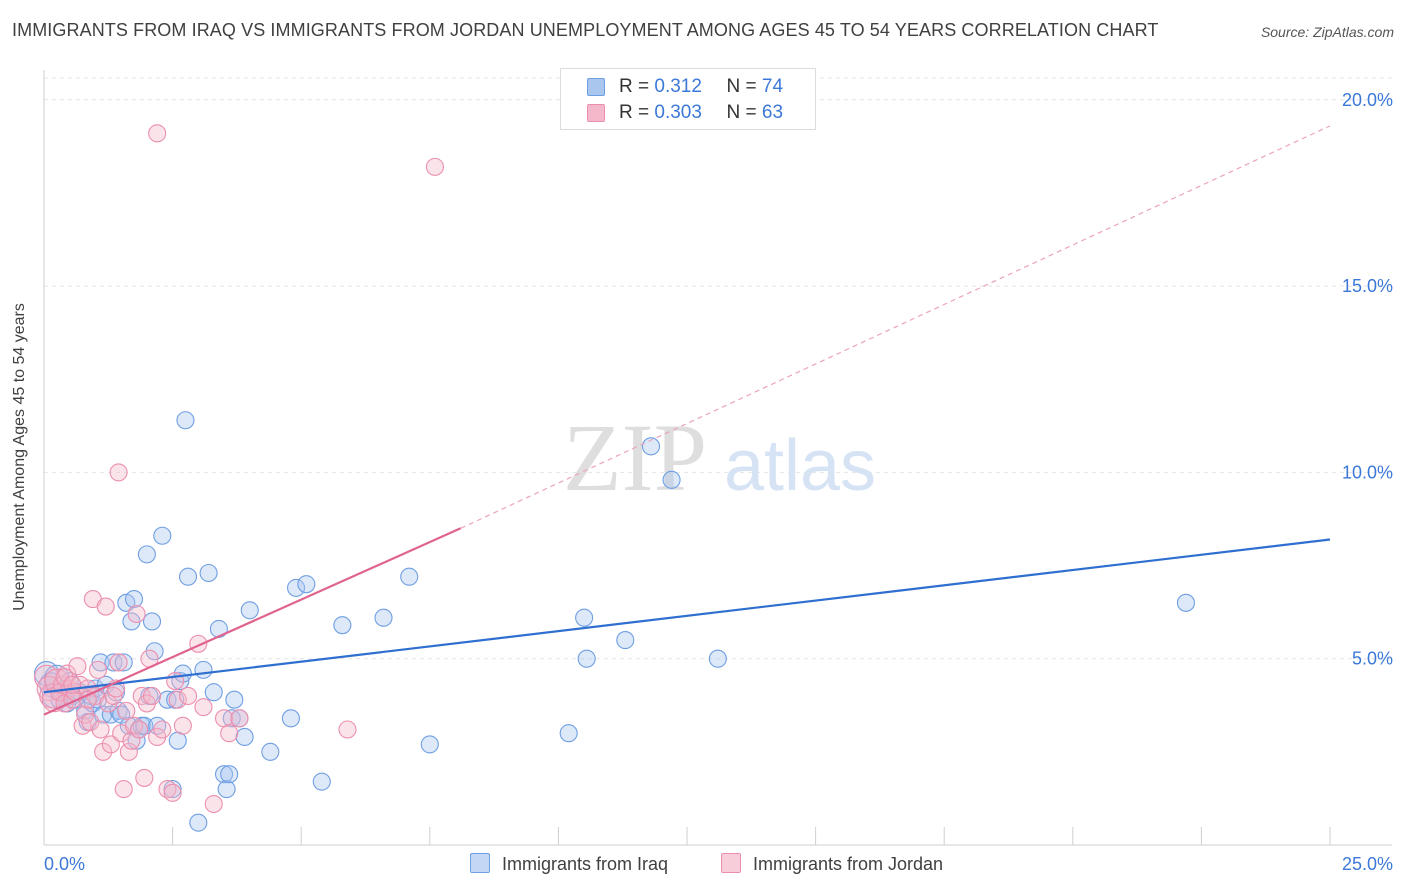 The height and width of the screenshot is (892, 1406). I want to click on y-tick-label-3: 20.0%, so click(1367, 100).